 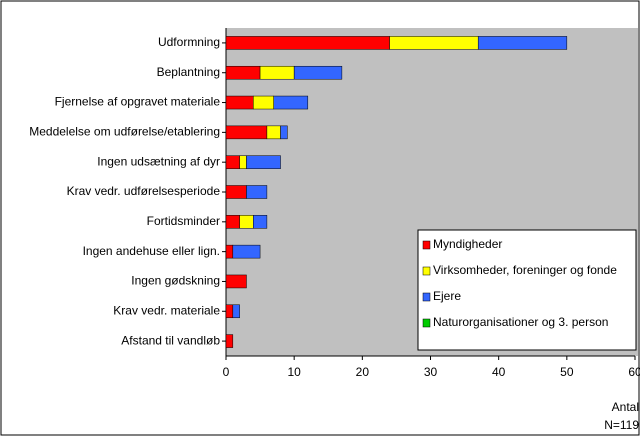 What do you see at coordinates (499, 372) in the screenshot?
I see `x-tick-label: 40` at bounding box center [499, 372].